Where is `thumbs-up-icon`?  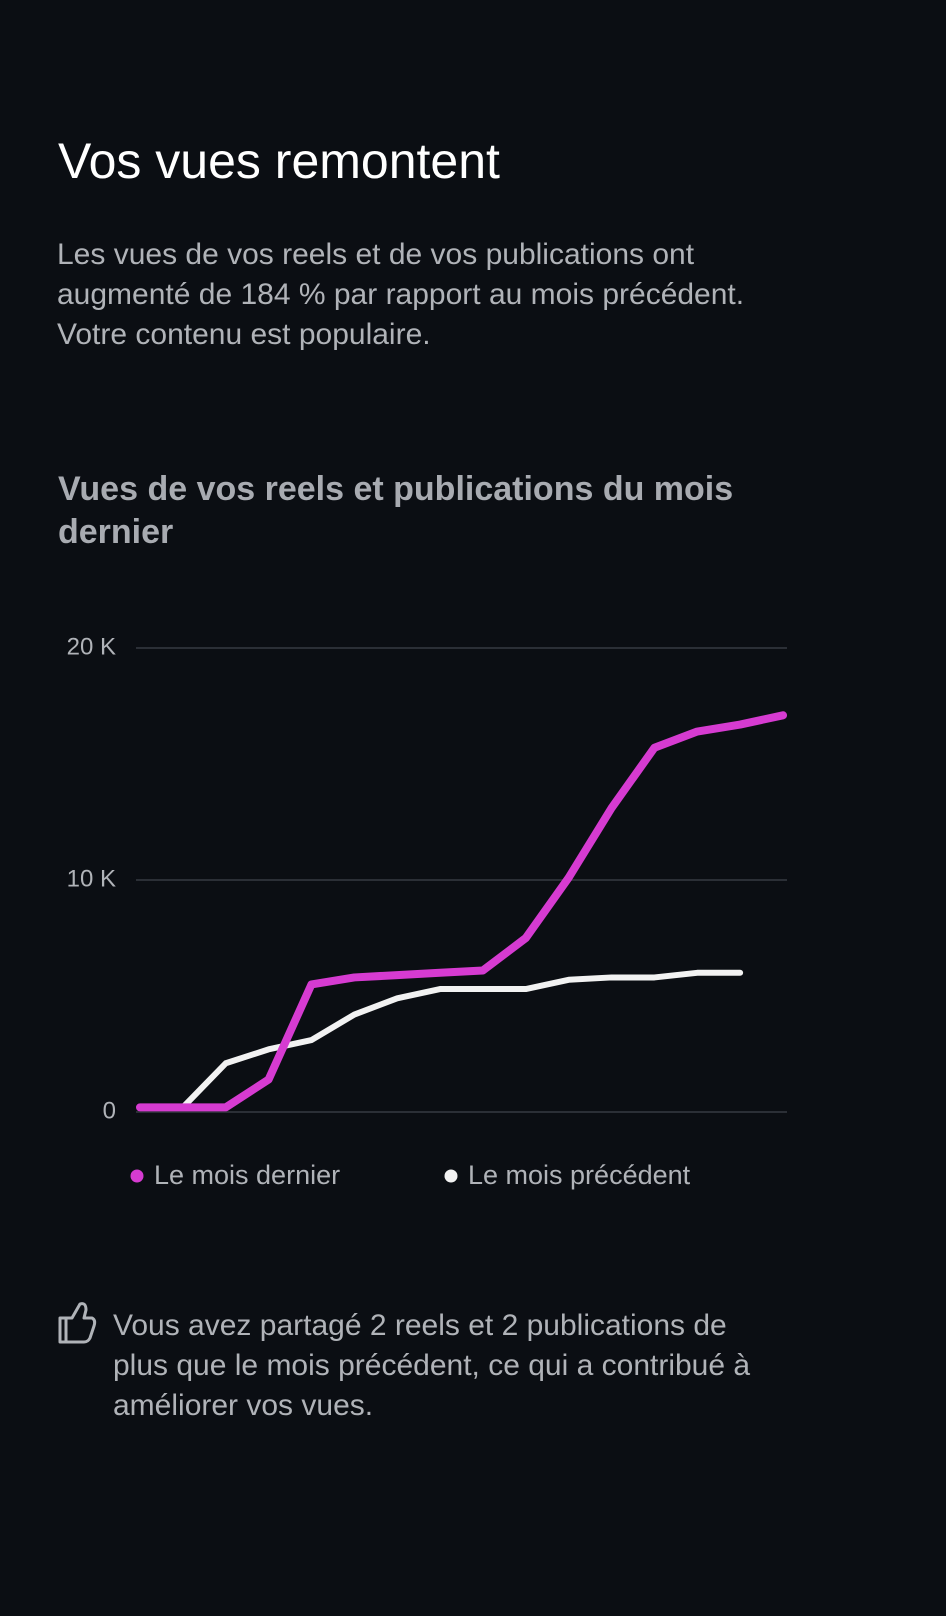 thumbs-up-icon is located at coordinates (77, 1323).